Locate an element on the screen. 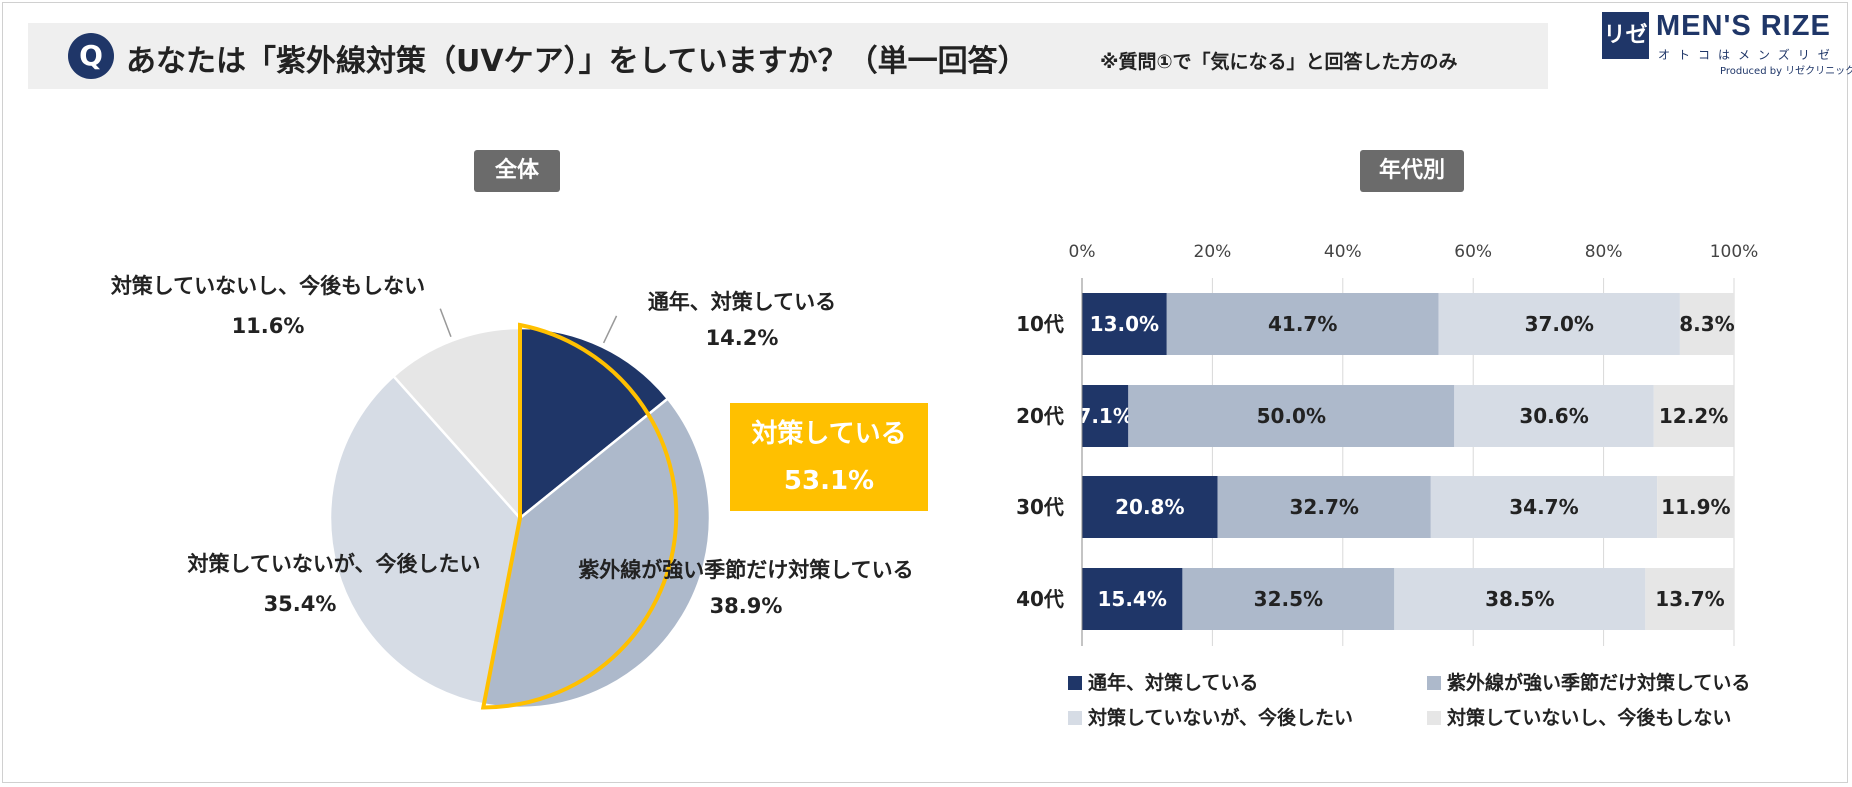  pie-slice-label: 通年、対策している is located at coordinates (742, 302).